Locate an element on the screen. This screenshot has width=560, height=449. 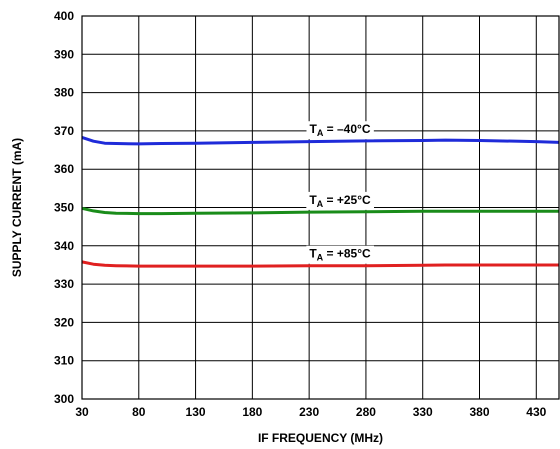
x-tick-label: 80 is located at coordinates (139, 412).